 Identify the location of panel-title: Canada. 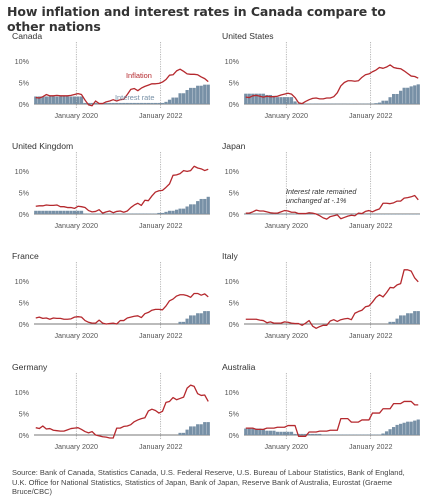
(27, 36).